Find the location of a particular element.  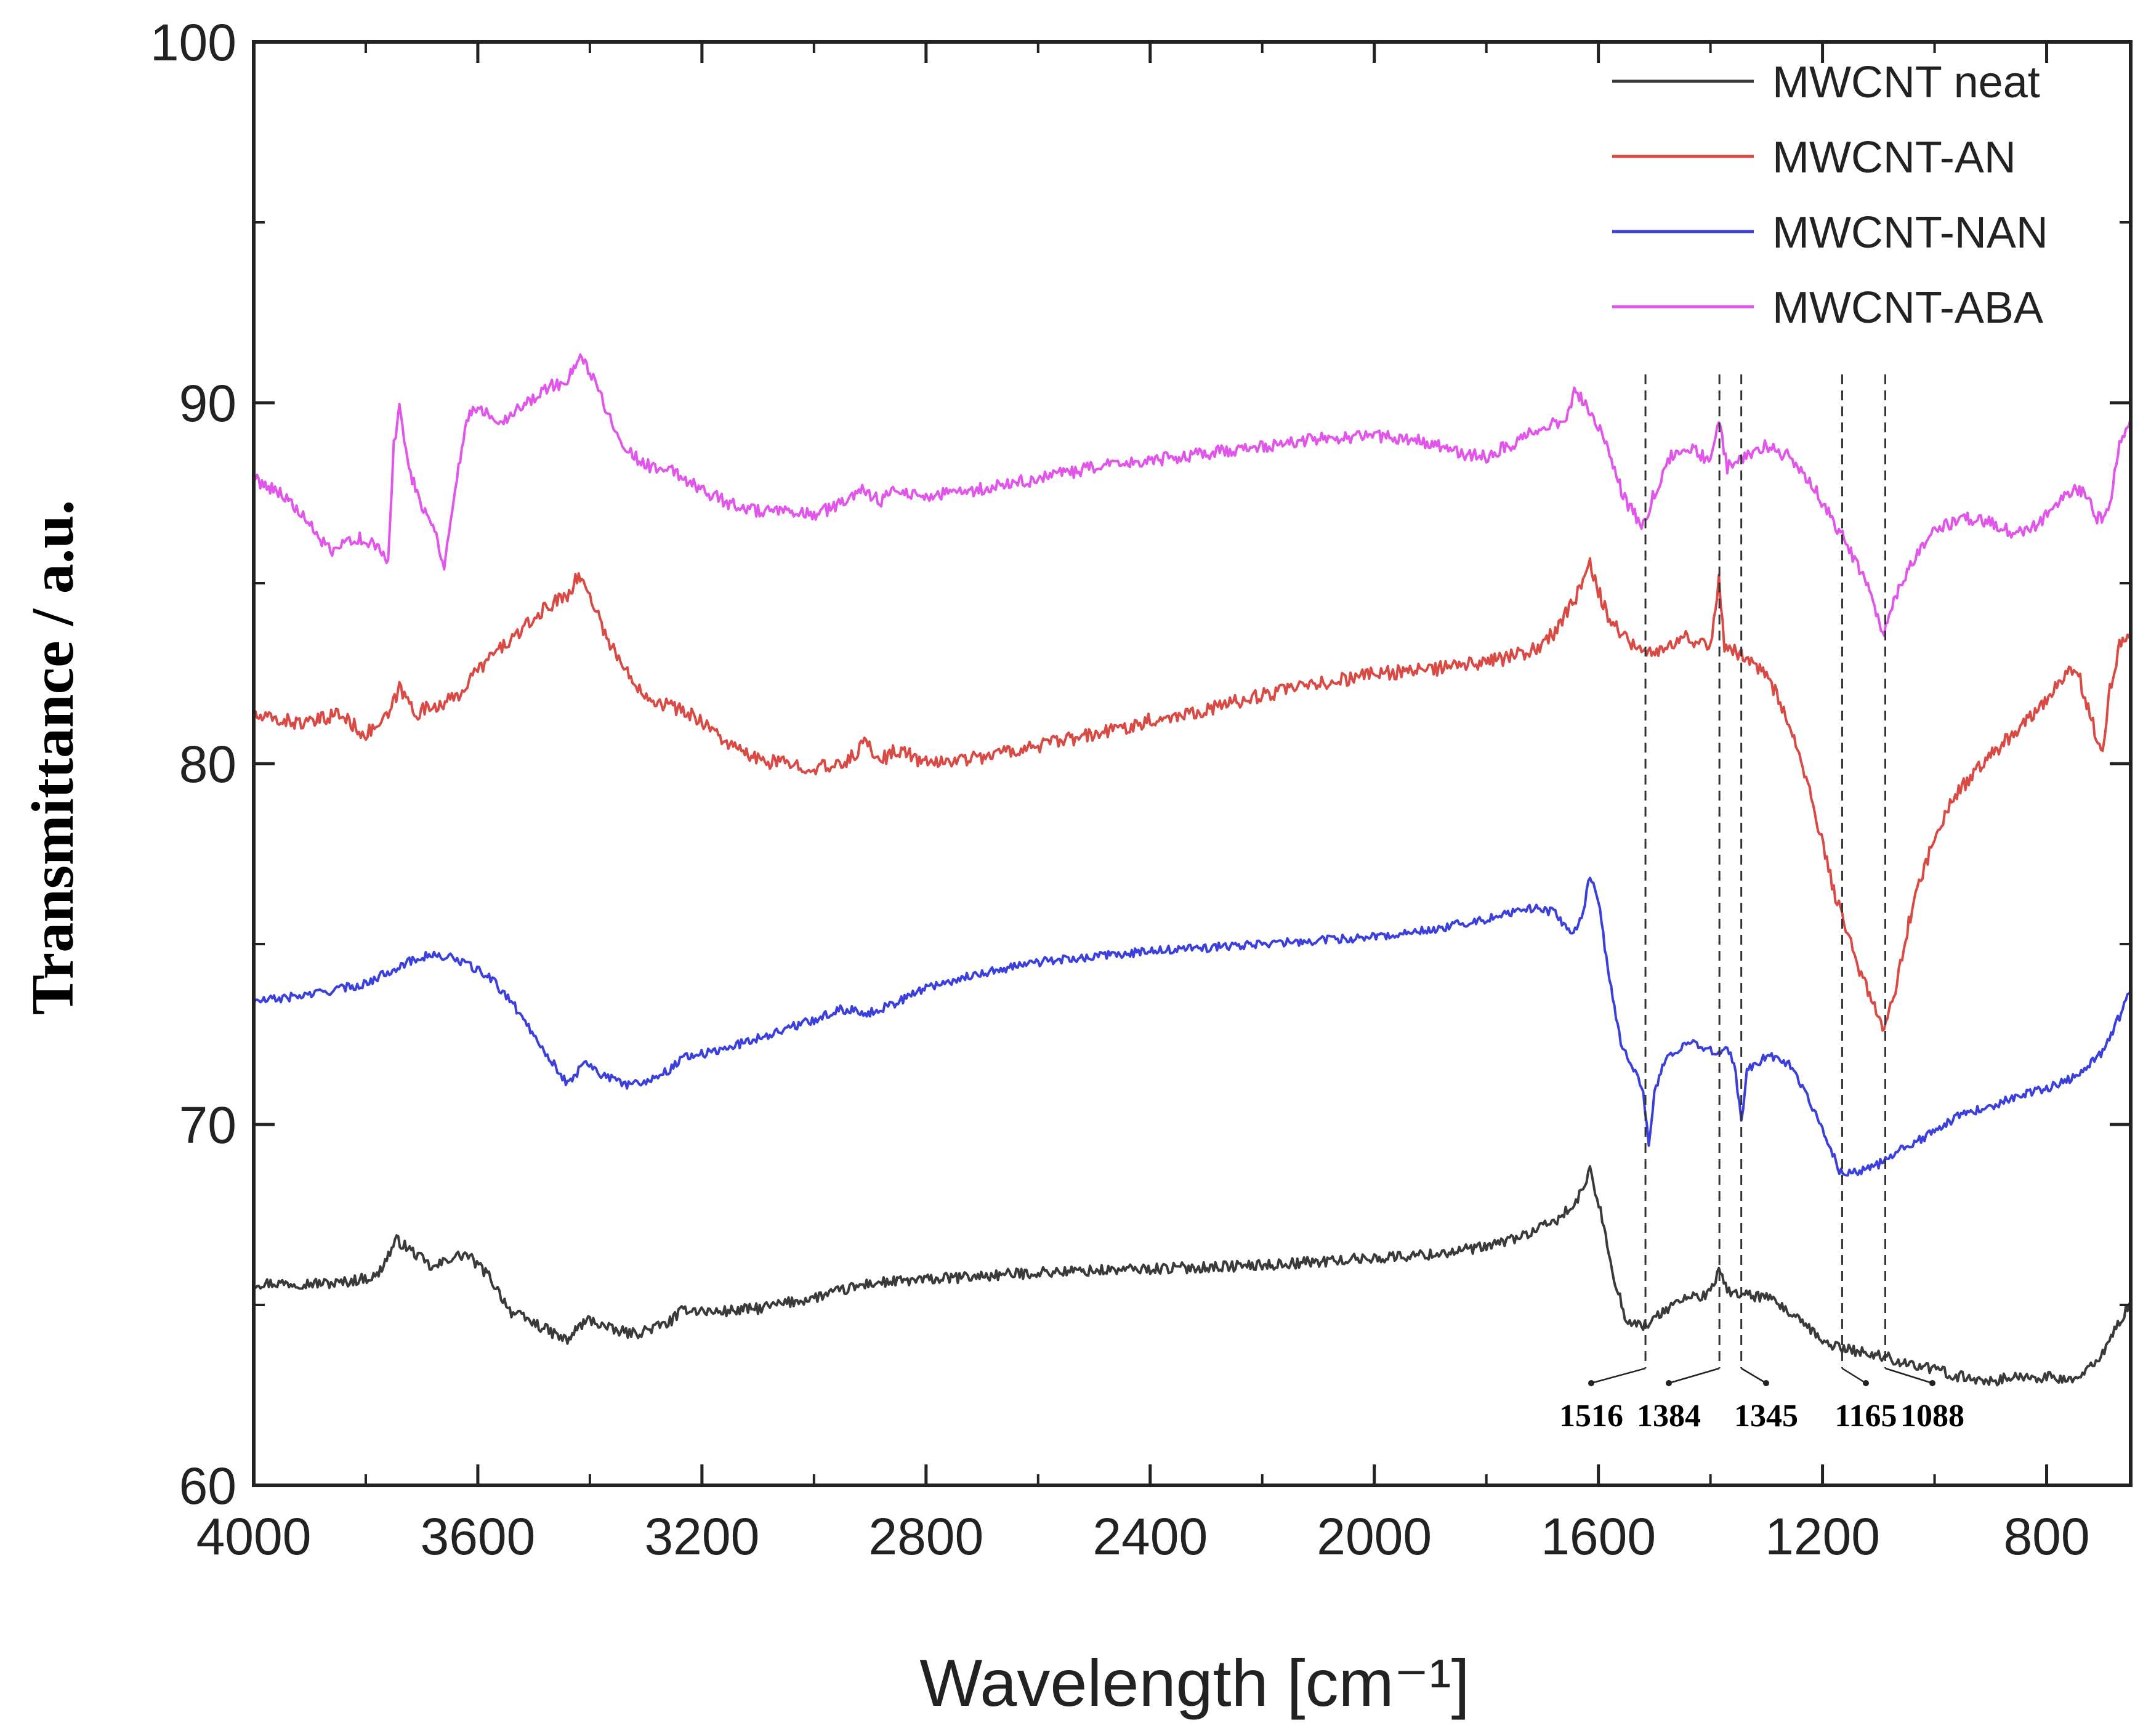

x-tick-label-2000: 2000 is located at coordinates (1374, 1537).